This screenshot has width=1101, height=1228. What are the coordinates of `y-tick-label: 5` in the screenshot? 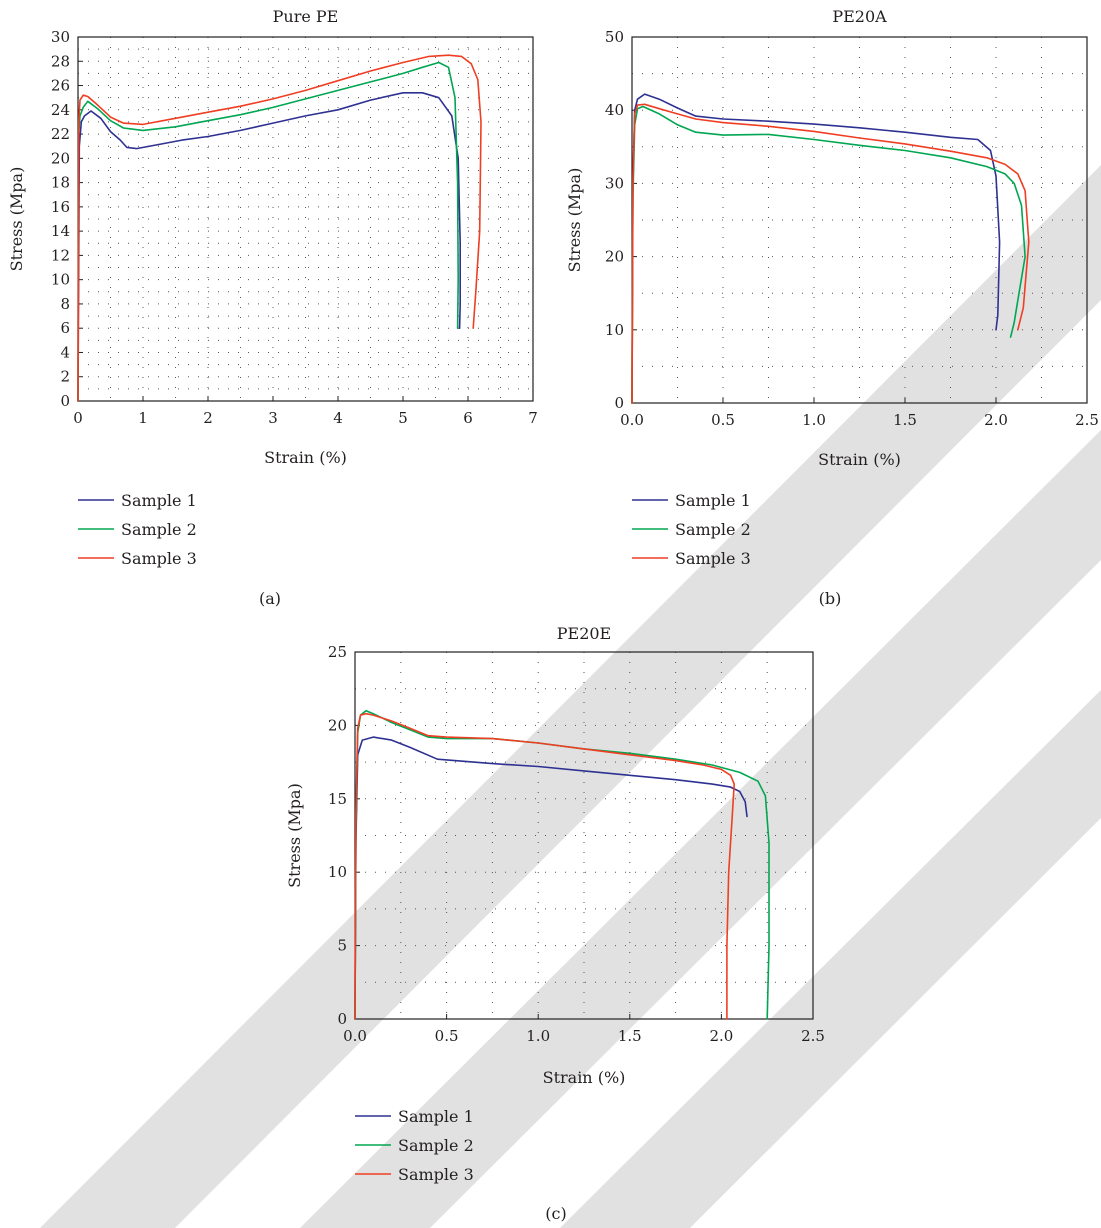 It's located at (342, 946).